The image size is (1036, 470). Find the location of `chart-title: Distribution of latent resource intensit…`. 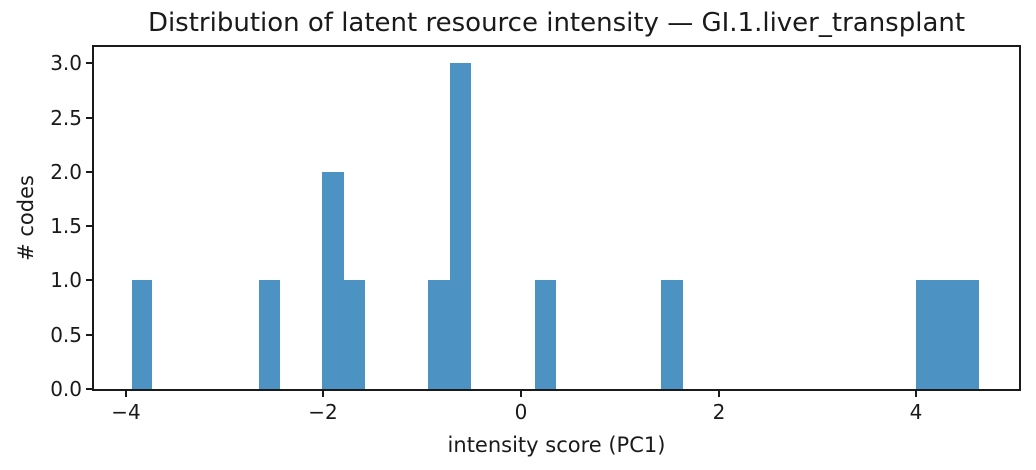

chart-title: Distribution of latent resource intensit… is located at coordinates (556, 23).